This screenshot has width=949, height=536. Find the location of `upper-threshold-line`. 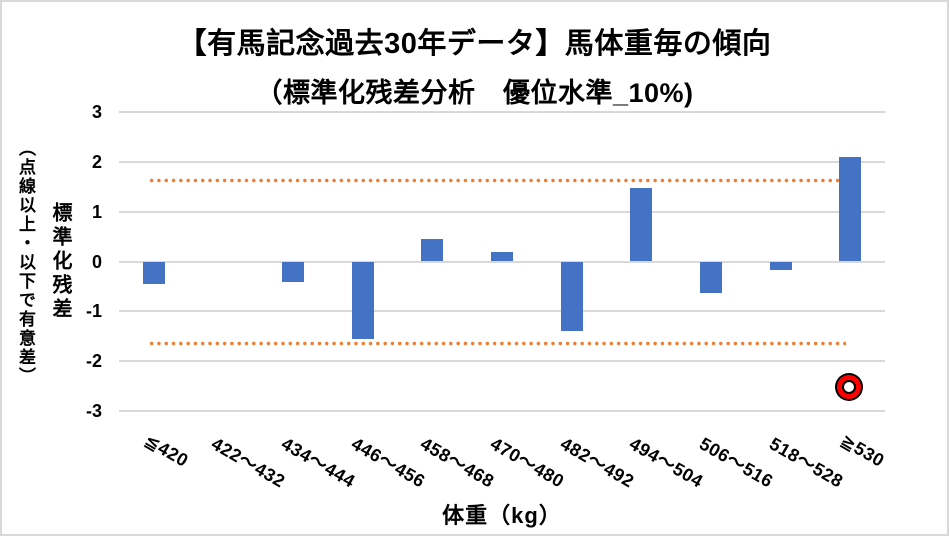

upper-threshold-line is located at coordinates (497, 180).